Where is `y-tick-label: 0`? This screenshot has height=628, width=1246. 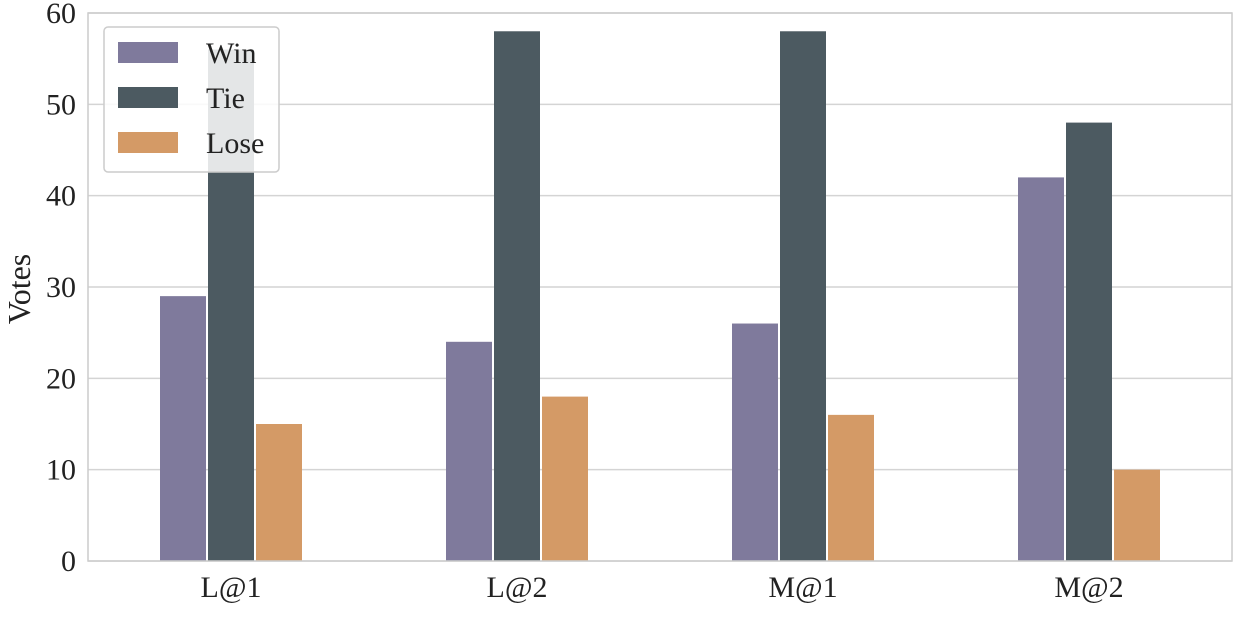 y-tick-label: 0 is located at coordinates (68, 561).